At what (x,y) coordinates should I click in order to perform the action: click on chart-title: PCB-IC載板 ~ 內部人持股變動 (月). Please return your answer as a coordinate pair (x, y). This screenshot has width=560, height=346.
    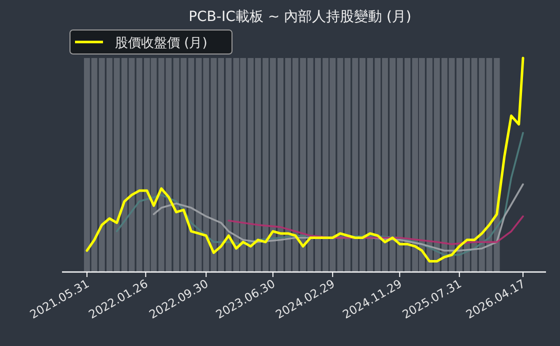
    Looking at the image, I should click on (300, 17).